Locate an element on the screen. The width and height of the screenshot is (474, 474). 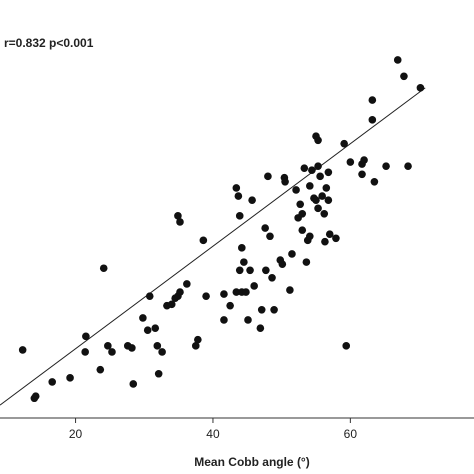
x-tick-label: 20 is located at coordinates (76, 434).